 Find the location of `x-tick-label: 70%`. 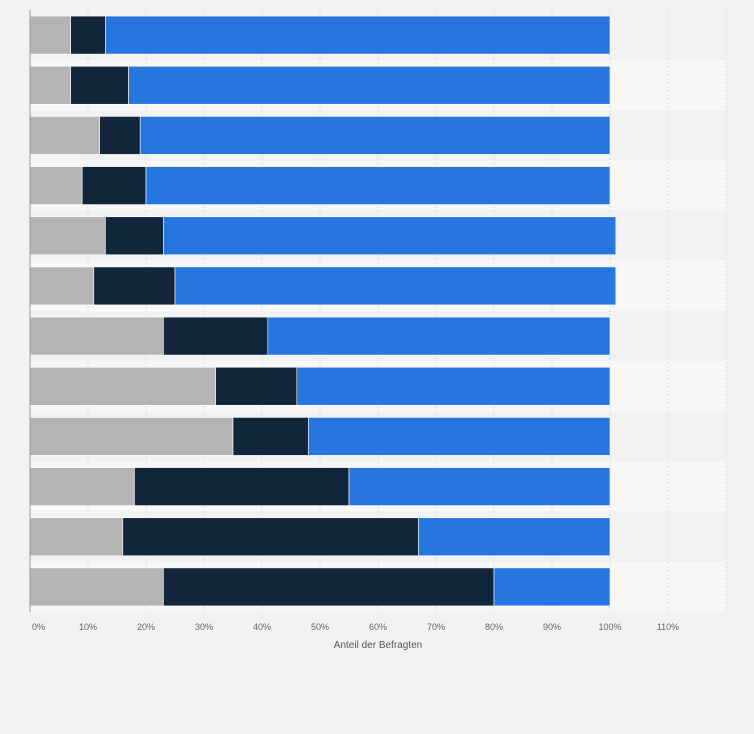

x-tick-label: 70% is located at coordinates (436, 627).